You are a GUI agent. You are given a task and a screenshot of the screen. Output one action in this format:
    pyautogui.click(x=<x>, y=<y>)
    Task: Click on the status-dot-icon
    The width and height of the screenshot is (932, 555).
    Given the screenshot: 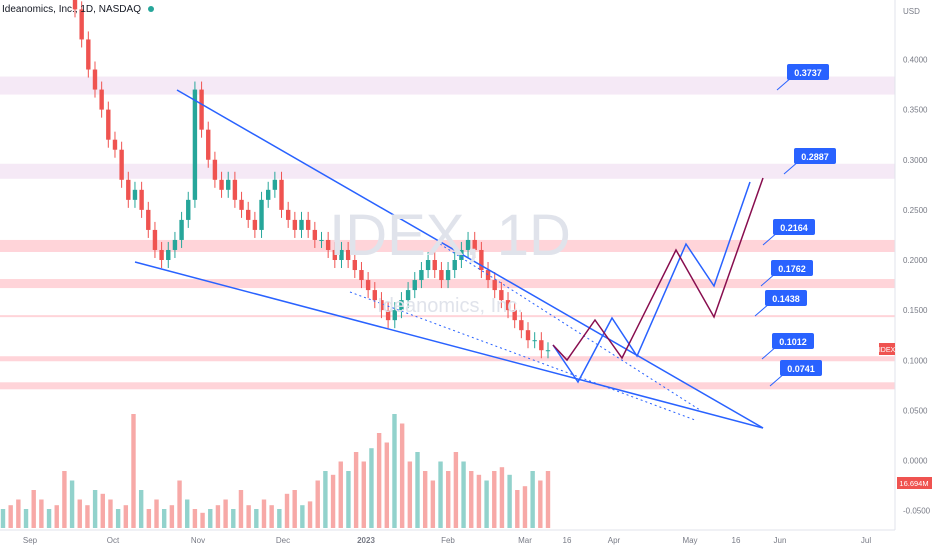 What is the action you would take?
    pyautogui.click(x=150, y=9)
    